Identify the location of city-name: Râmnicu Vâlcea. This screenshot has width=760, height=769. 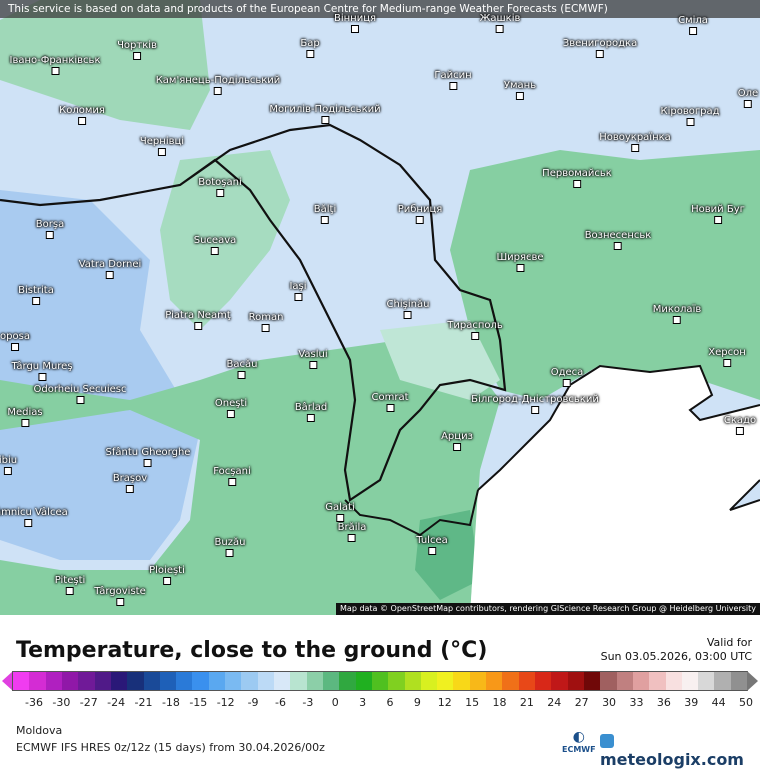
(34, 512).